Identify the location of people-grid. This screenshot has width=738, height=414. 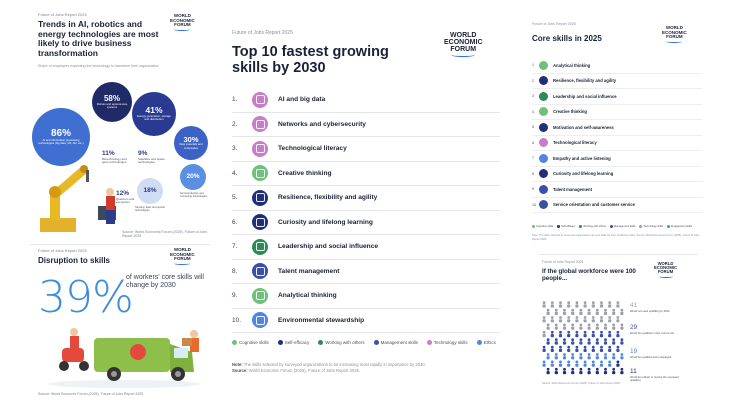
(583, 338).